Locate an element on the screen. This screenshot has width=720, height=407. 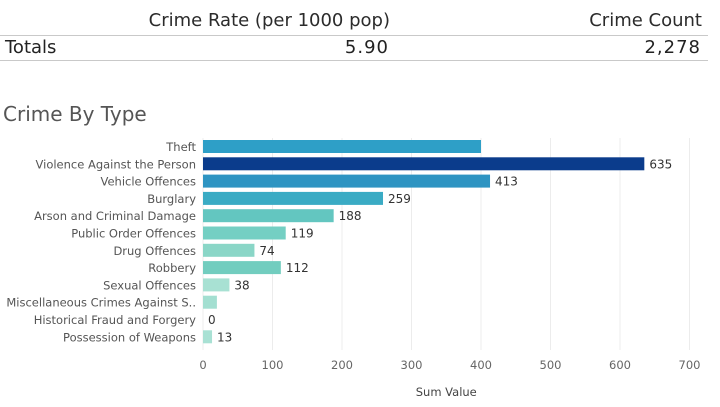
category-label: Sexual Offences is located at coordinates (149, 285).